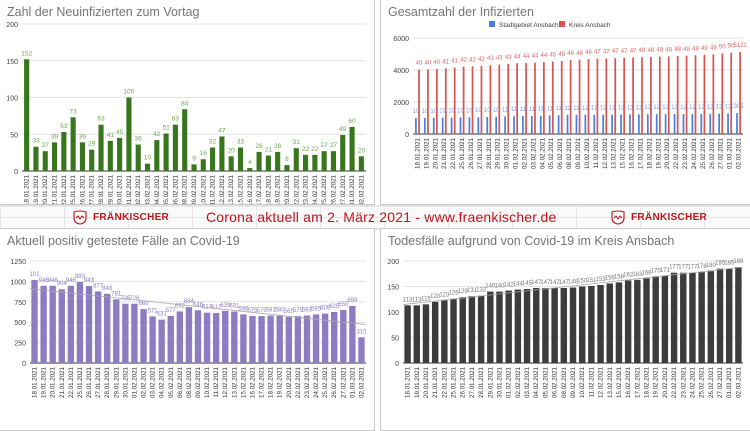 The width and height of the screenshot is (750, 431). What do you see at coordinates (533, 153) in the screenshot?
I see `x-tick-label: 03.02.2021` at bounding box center [533, 153].